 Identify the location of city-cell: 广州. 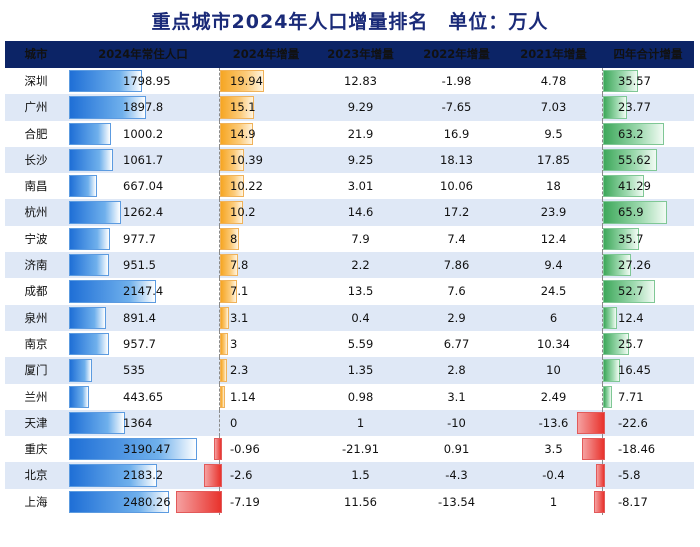
(36, 107).